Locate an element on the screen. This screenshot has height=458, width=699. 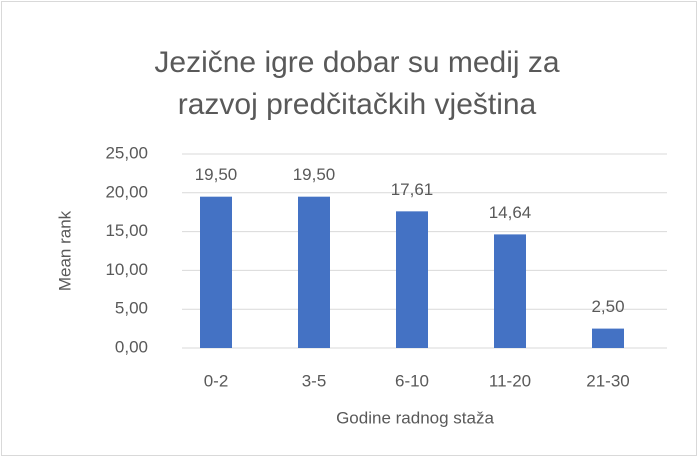
y-tick-label: 20,00 is located at coordinates (126, 191).